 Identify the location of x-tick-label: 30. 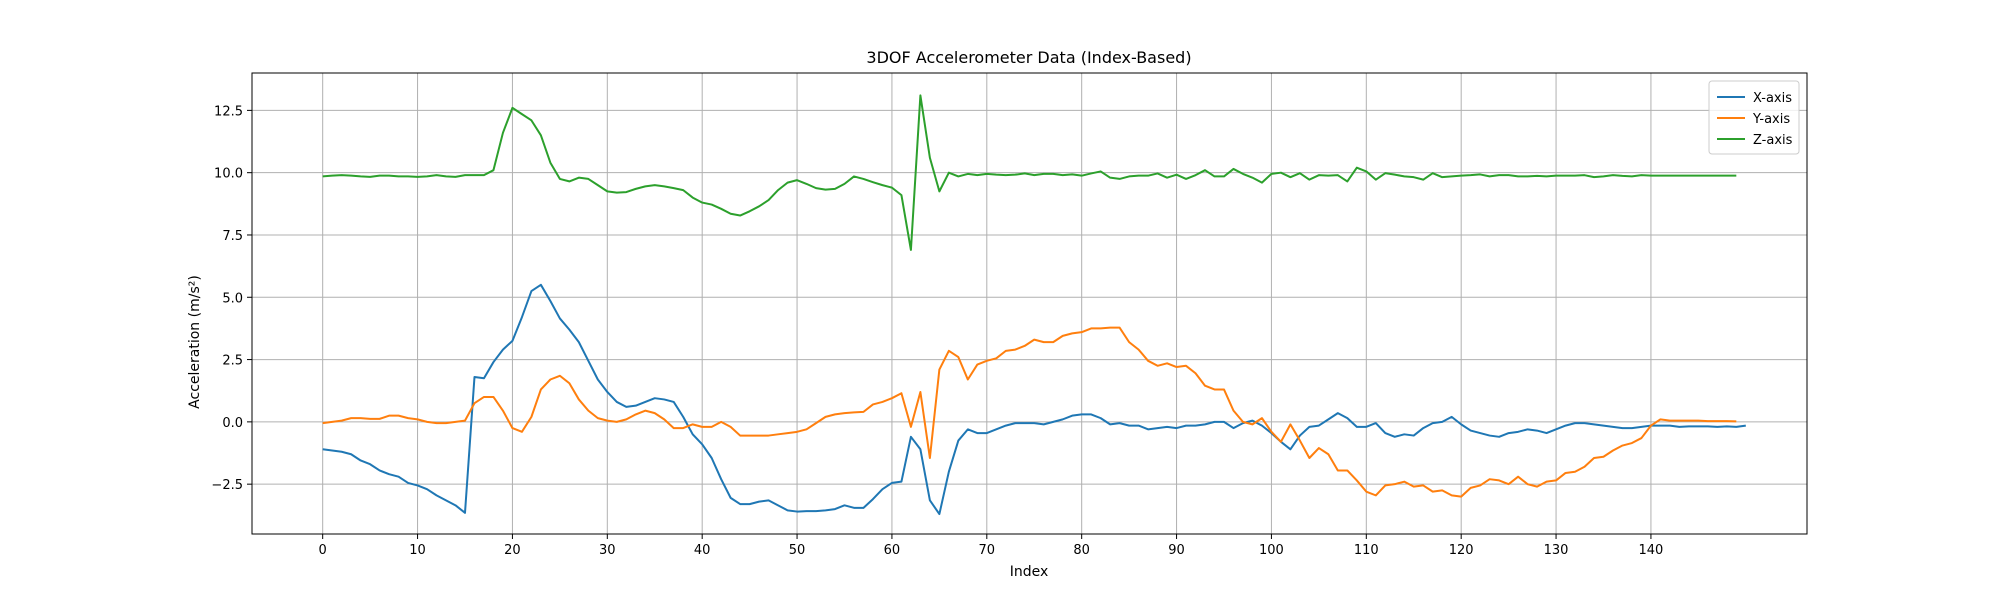
(607, 550).